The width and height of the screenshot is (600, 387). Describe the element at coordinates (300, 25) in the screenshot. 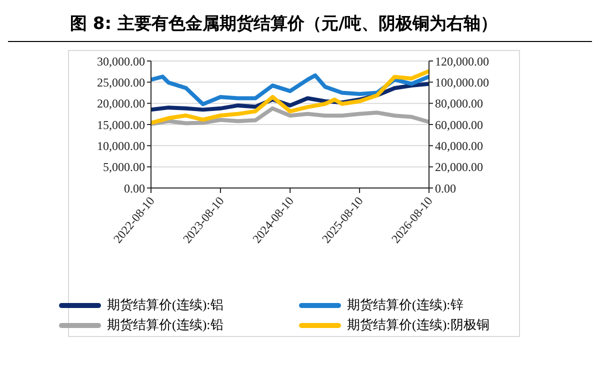

I see `chart-title: 图 8: 主要有色金属期货结算价（元/吨、阴极铜为右轴）` at that location.